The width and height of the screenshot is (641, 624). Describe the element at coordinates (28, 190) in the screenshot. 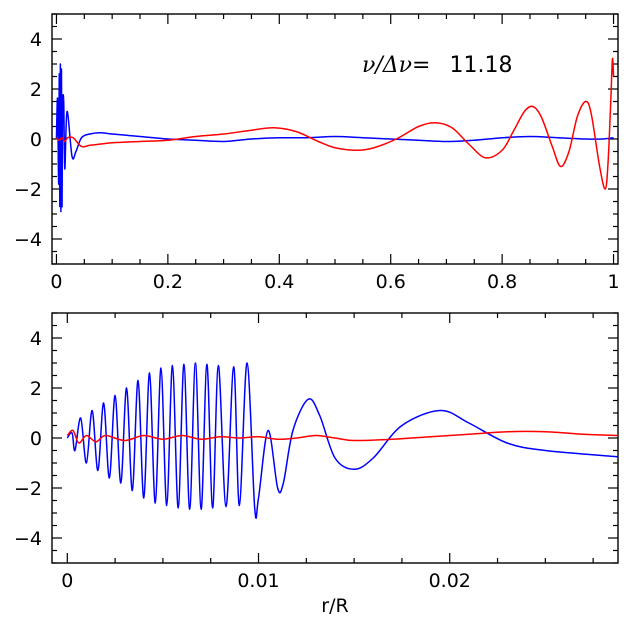

I see `top-y-tick-label: −2` at that location.